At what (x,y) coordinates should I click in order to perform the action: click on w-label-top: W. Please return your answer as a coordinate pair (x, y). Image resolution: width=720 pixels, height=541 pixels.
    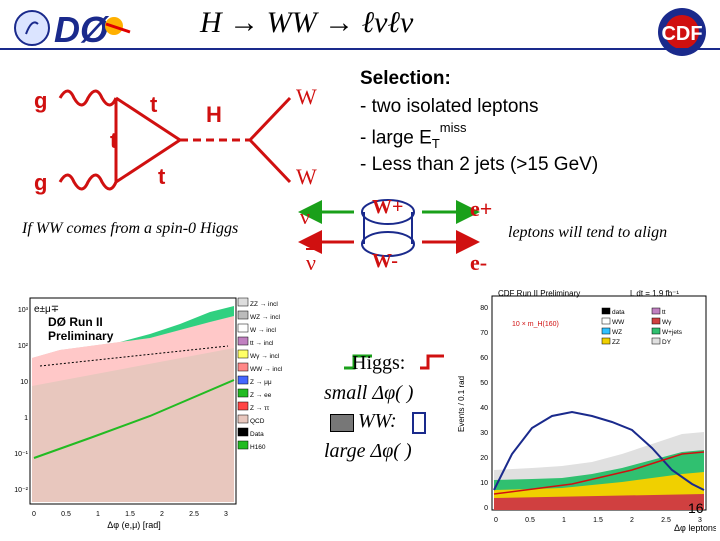
    Looking at the image, I should click on (306, 96).